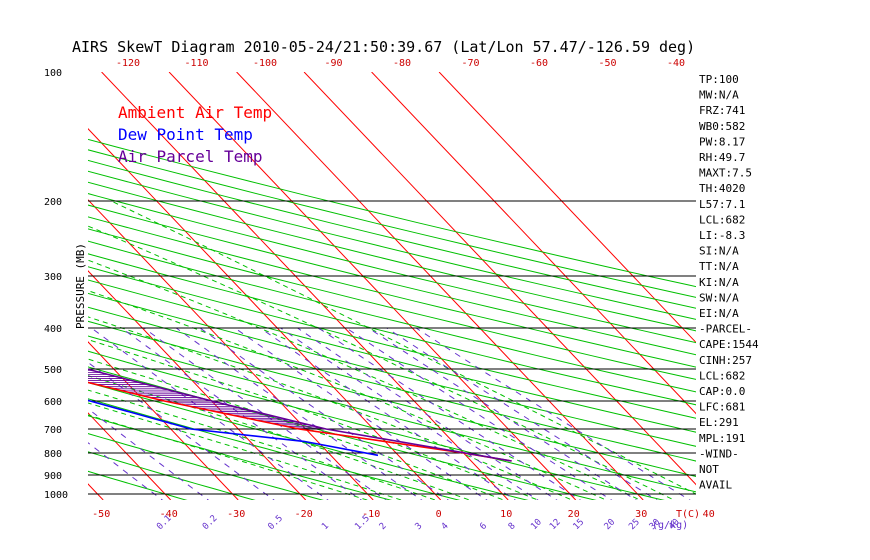 The height and width of the screenshot is (560, 870). I want to click on stat-line: NOT, so click(709, 469).